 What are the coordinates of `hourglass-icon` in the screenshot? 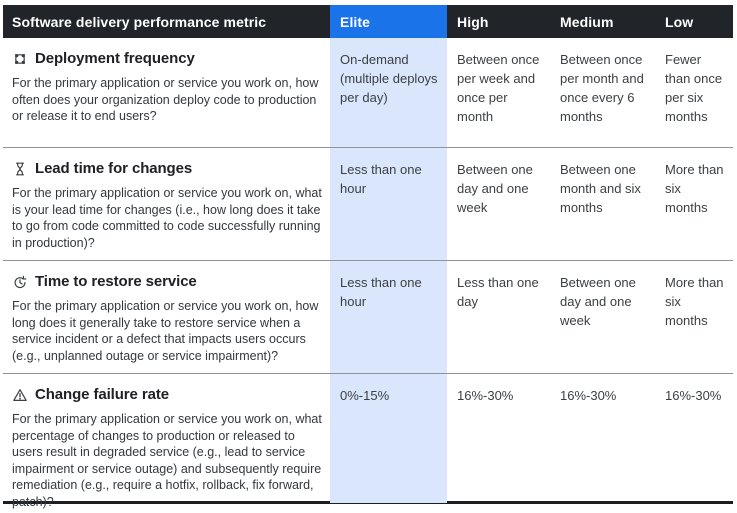 It's located at (20, 169).